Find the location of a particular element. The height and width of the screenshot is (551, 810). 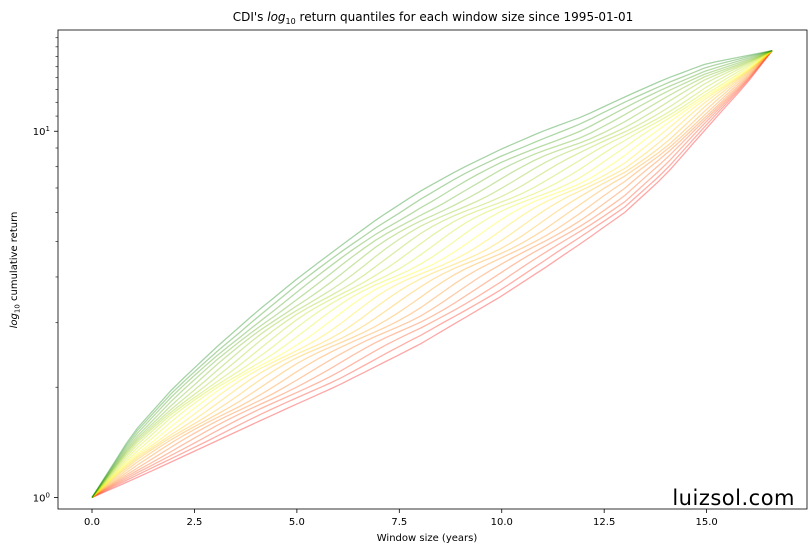

y-tick-exponent: 1 is located at coordinates (48, 129).